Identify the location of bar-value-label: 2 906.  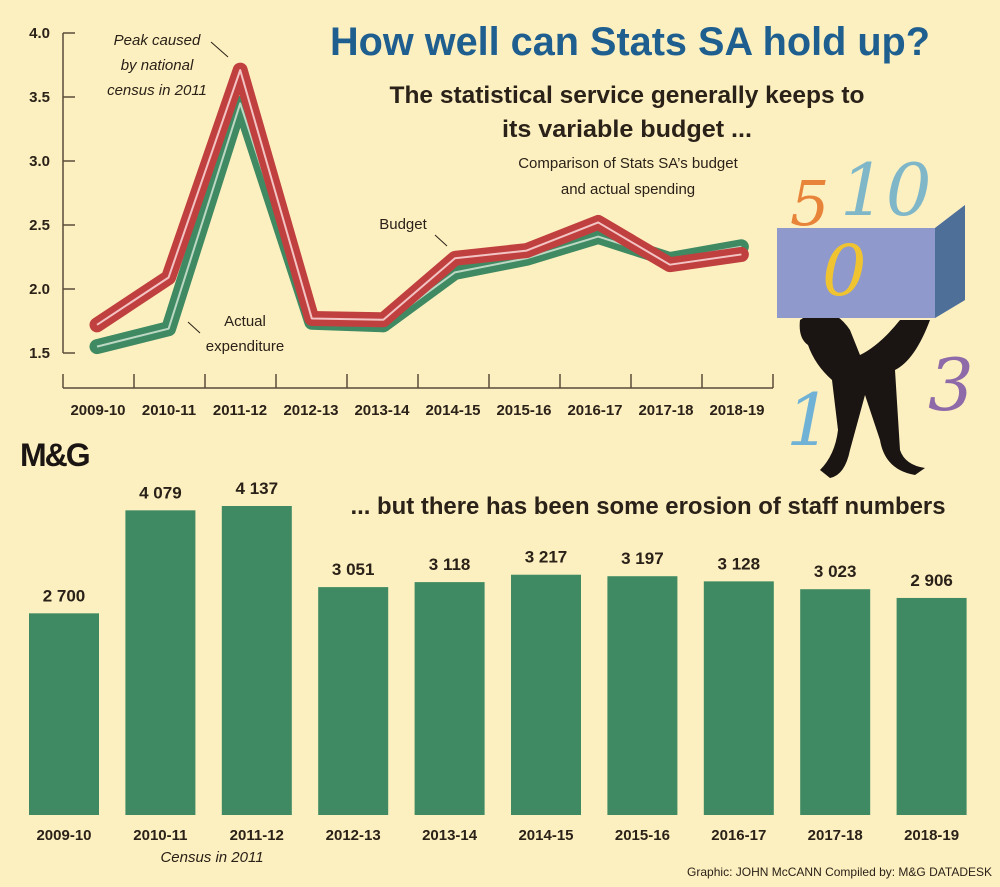
(931, 580).